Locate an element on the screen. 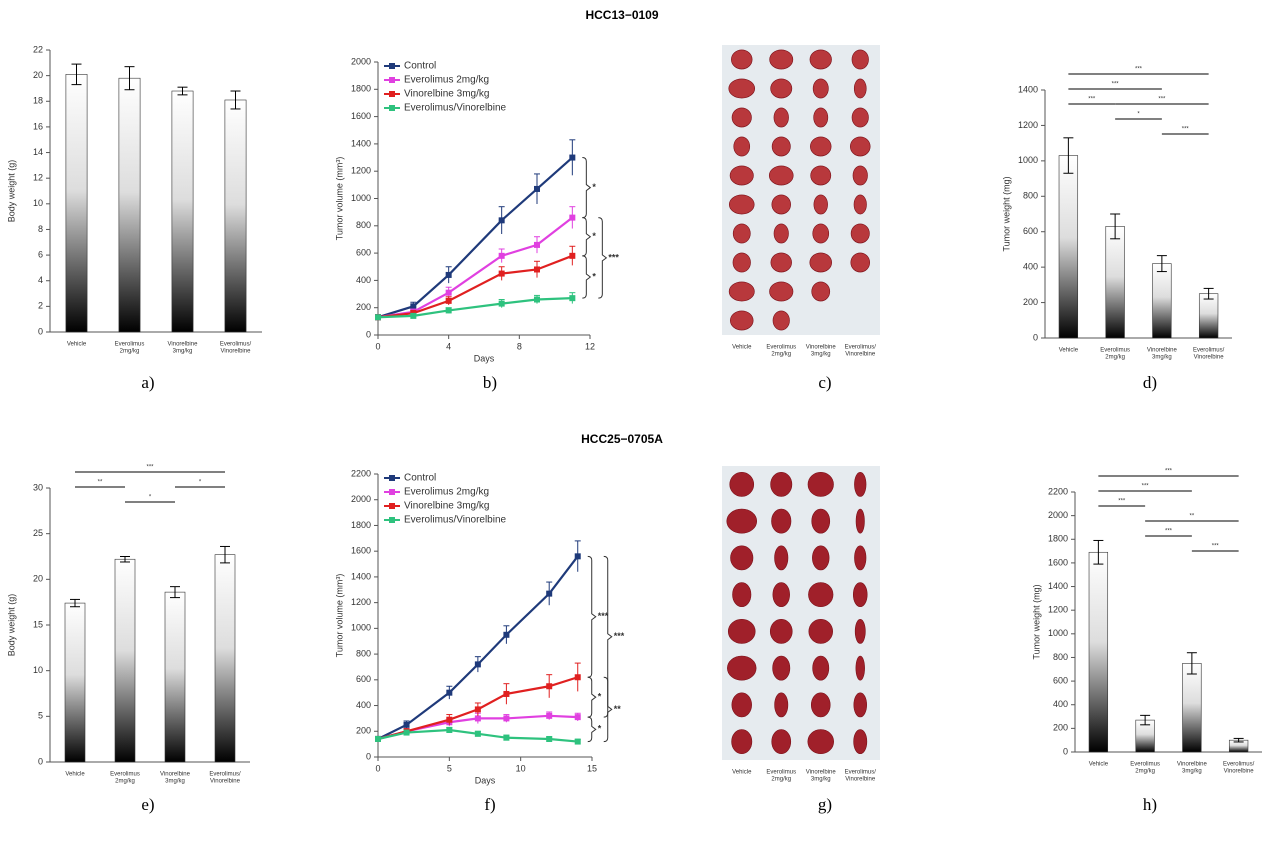 The width and height of the screenshot is (1271, 844). photo-category: Everolimus is located at coordinates (781, 773).